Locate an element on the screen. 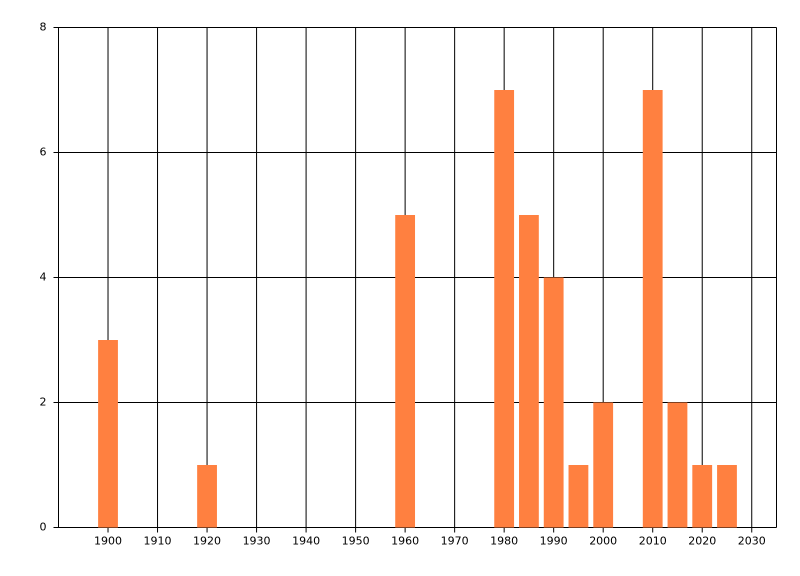 The height and width of the screenshot is (576, 800). y-tick-label: 8 is located at coordinates (43, 27).